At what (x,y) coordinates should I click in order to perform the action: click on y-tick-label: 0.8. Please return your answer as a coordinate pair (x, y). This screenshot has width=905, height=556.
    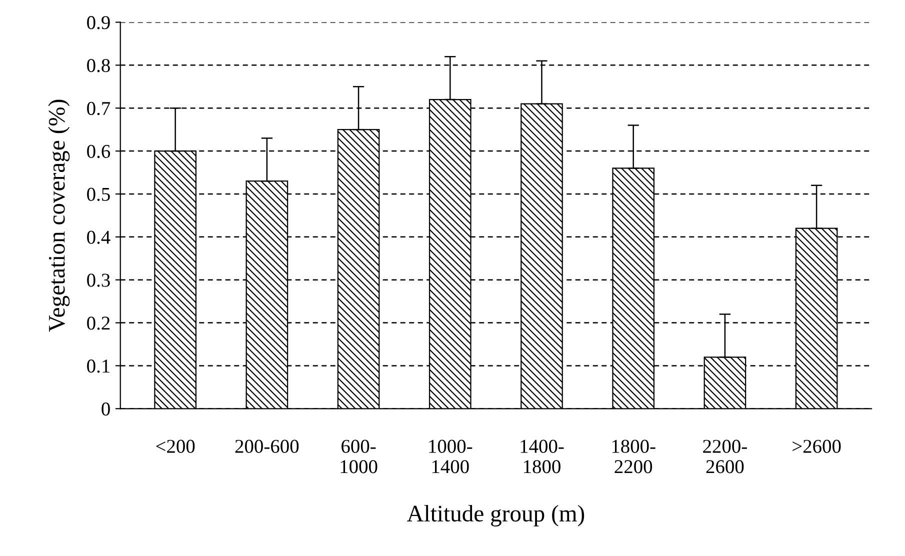
    Looking at the image, I should click on (98, 65).